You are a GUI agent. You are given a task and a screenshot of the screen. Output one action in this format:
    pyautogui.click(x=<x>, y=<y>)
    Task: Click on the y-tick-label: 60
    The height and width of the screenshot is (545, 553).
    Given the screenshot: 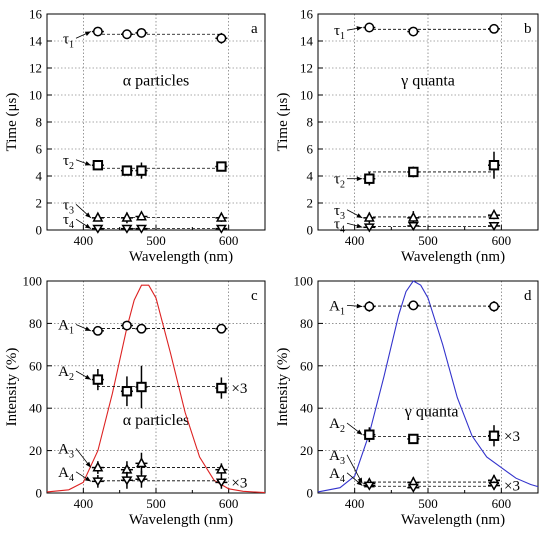 What is the action you would take?
    pyautogui.click(x=35, y=365)
    